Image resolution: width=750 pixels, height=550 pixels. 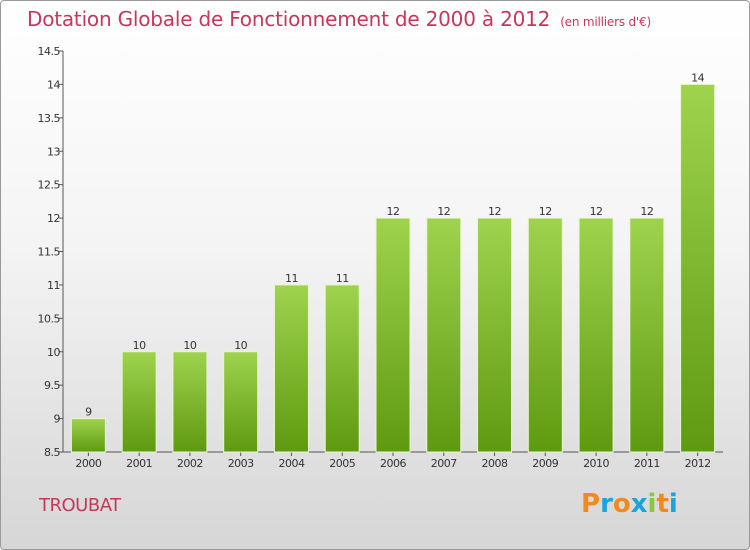 What do you see at coordinates (639, 504) in the screenshot?
I see `logo-letter: x` at bounding box center [639, 504].